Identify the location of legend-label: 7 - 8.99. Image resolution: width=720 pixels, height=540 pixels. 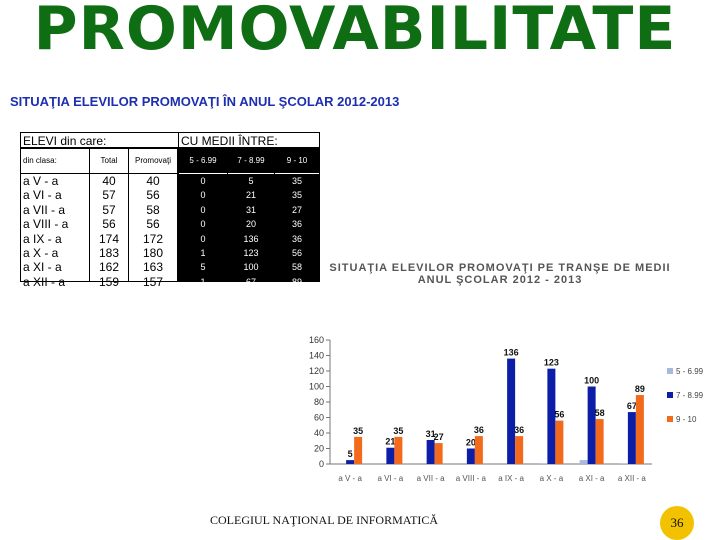
(690, 395).